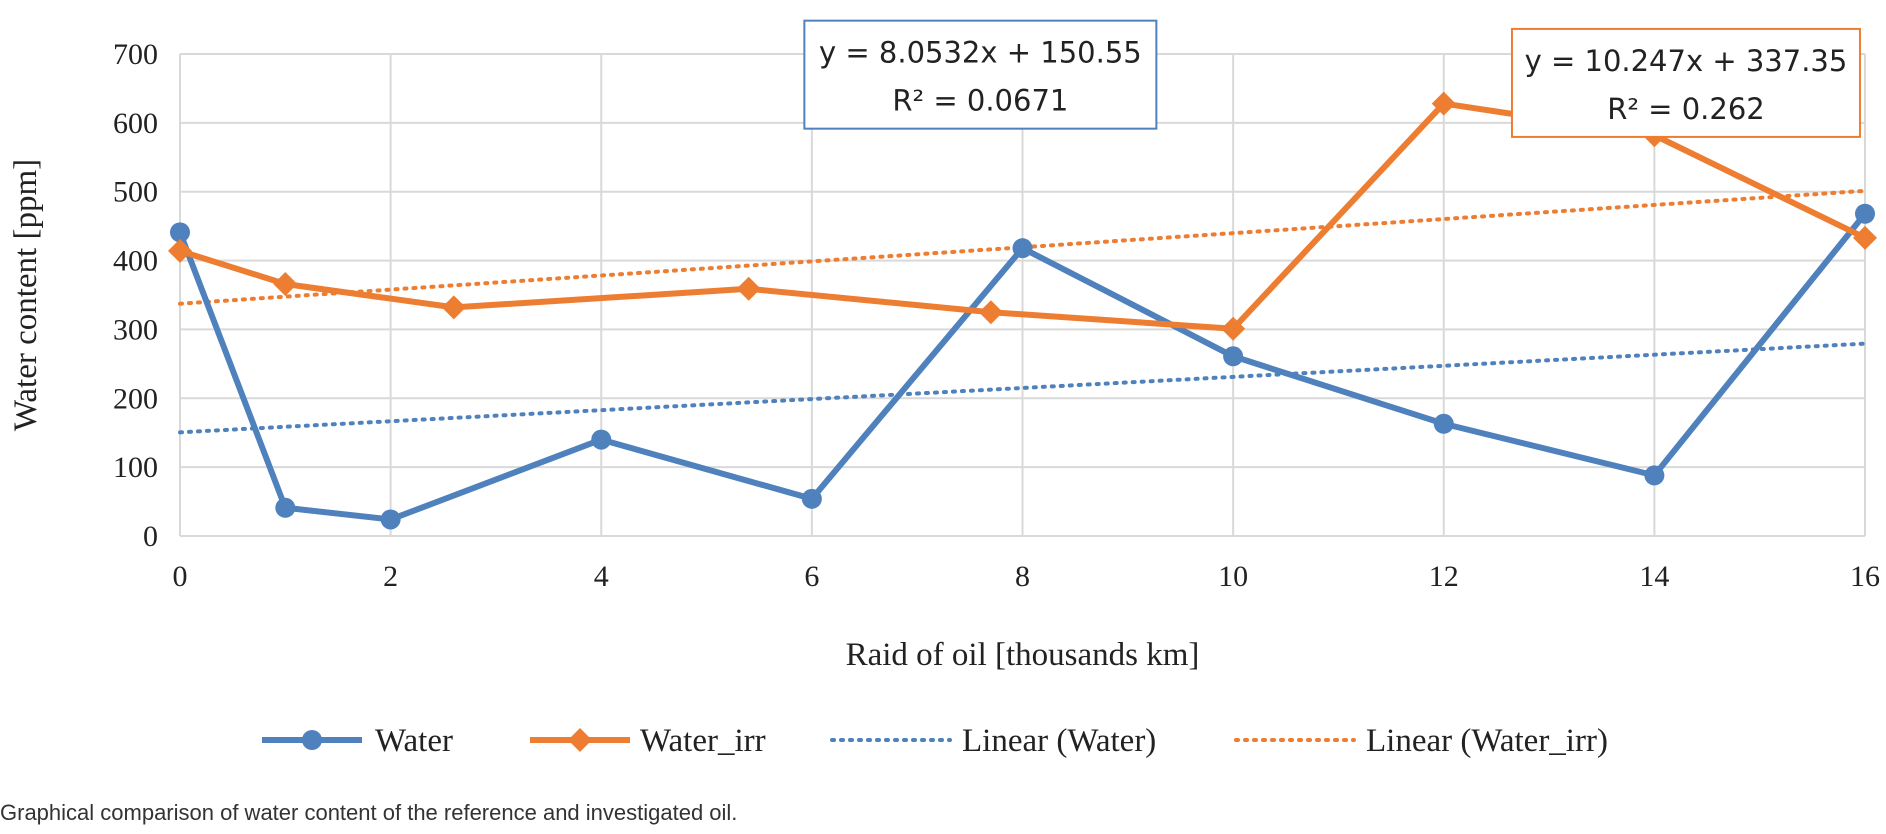  What do you see at coordinates (1686, 109) in the screenshot?
I see `r-squared-text: R² = 0.262` at bounding box center [1686, 109].